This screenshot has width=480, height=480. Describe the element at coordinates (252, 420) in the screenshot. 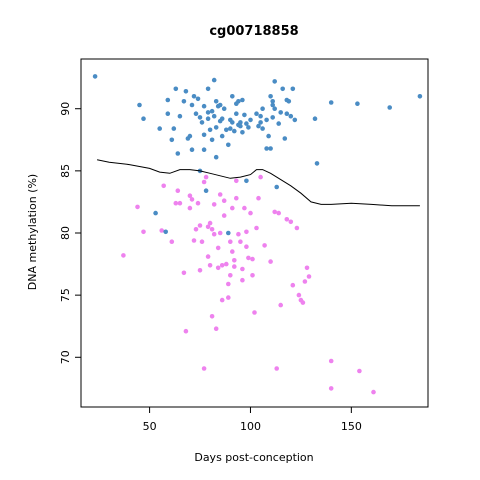

I see `x-axis: 50 100 150` at that location.